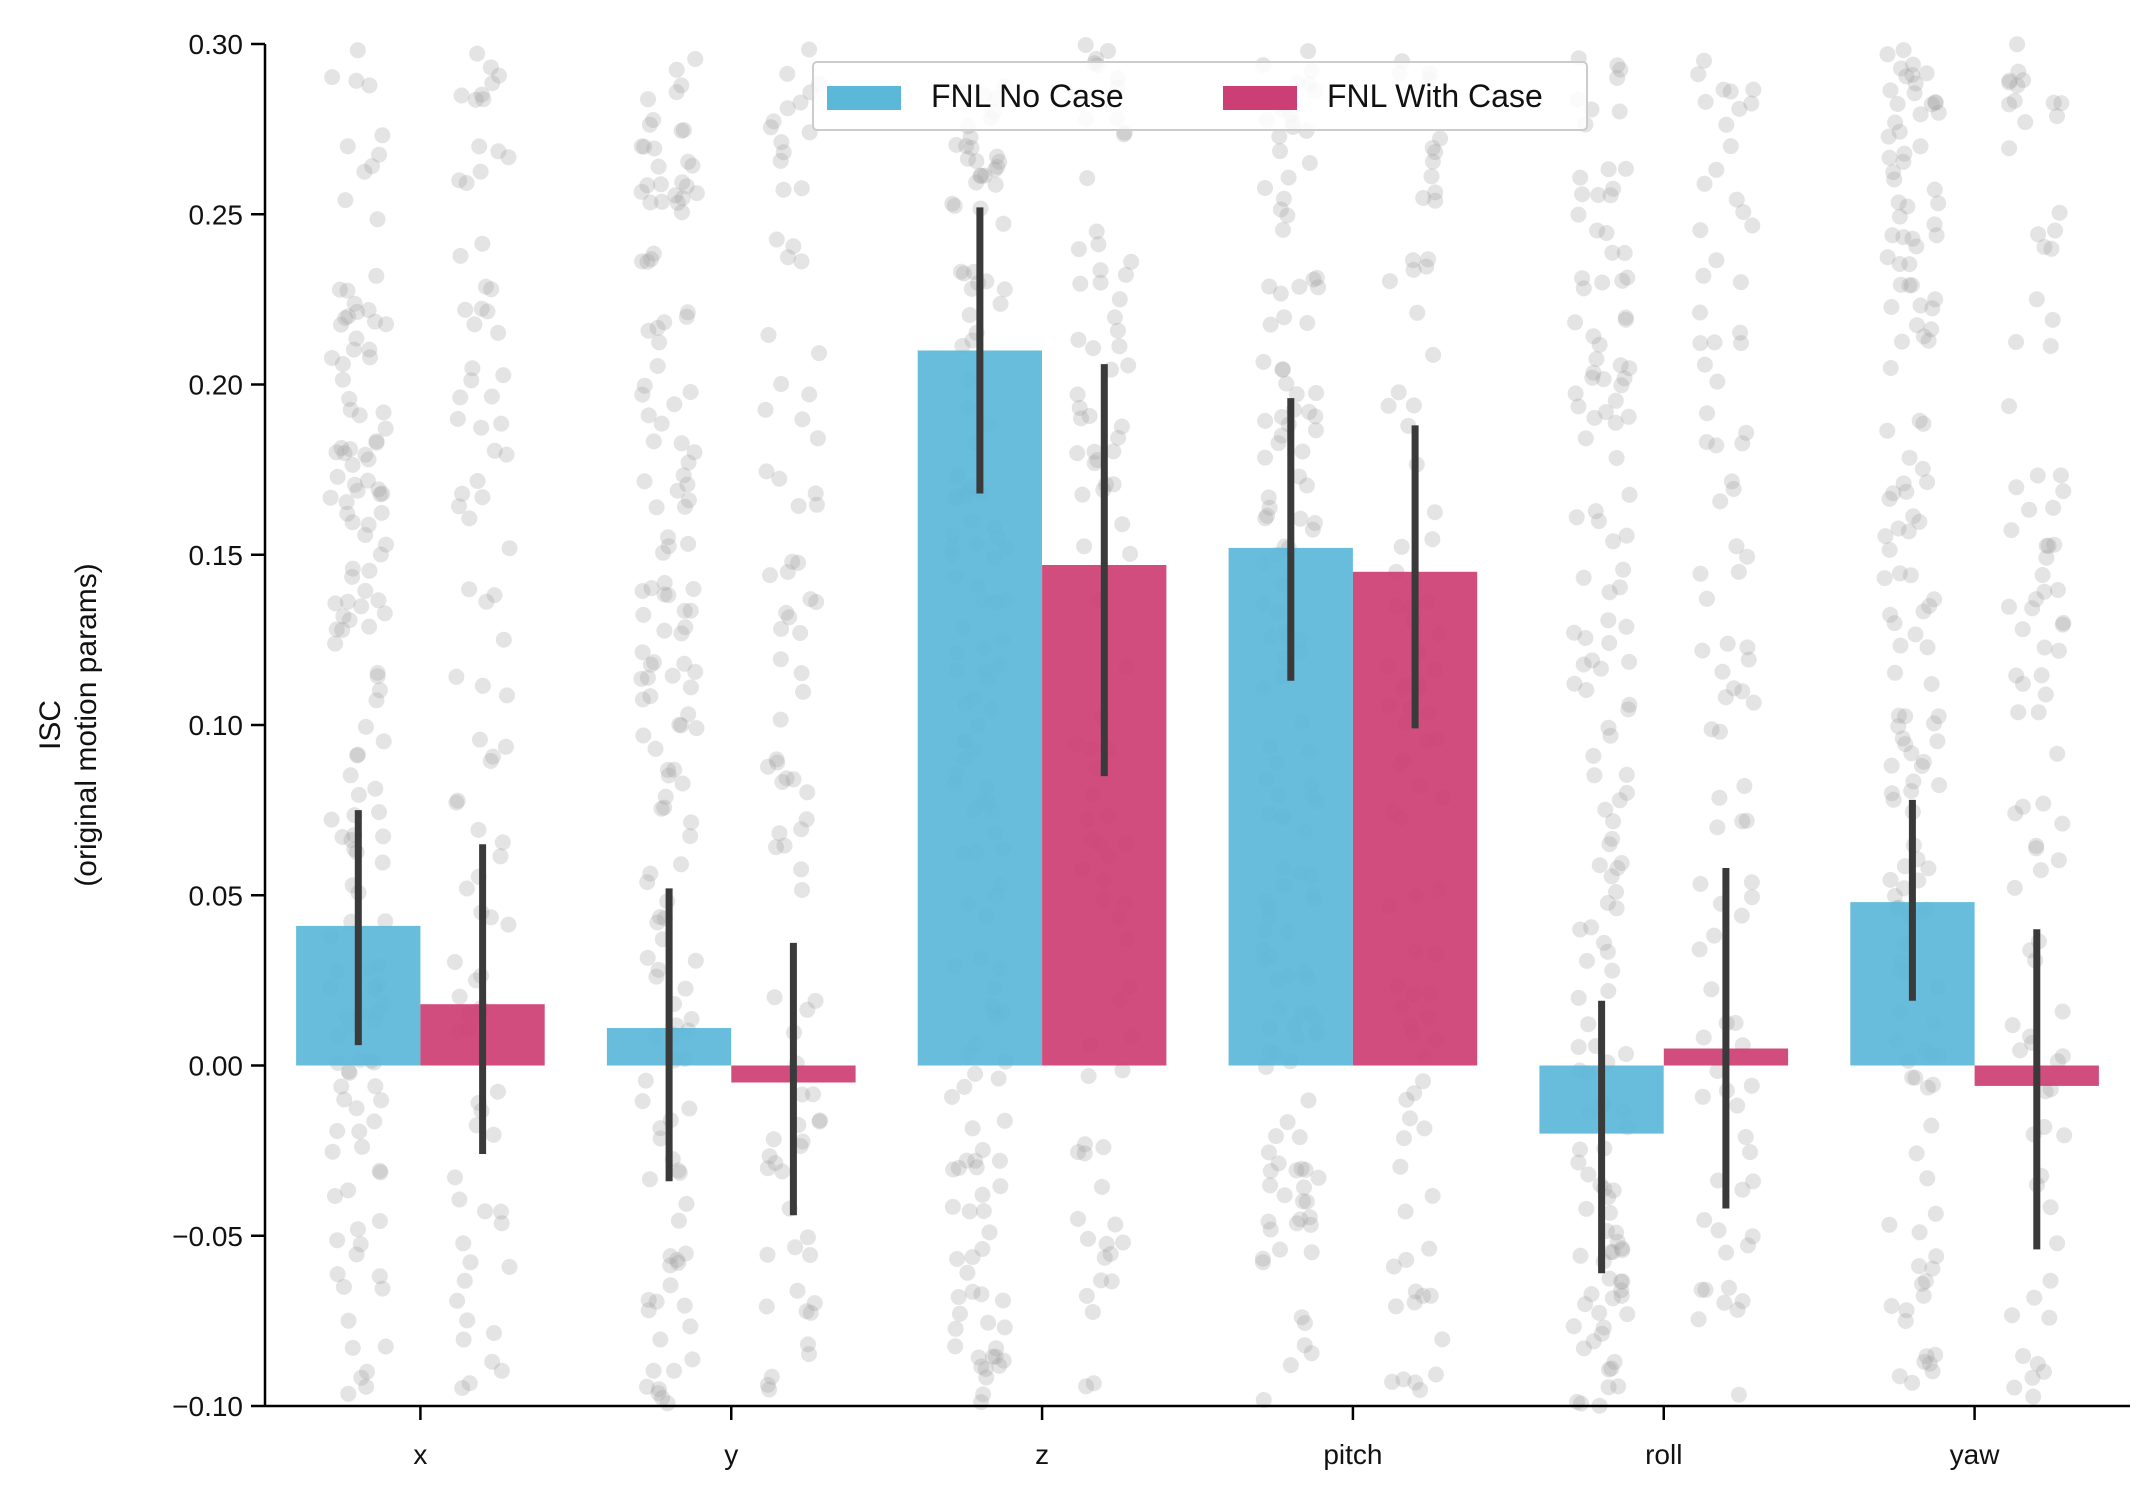 The height and width of the screenshot is (1506, 2155). Describe the element at coordinates (1435, 96) in the screenshot. I see `legend-label: FNL With Case` at that location.